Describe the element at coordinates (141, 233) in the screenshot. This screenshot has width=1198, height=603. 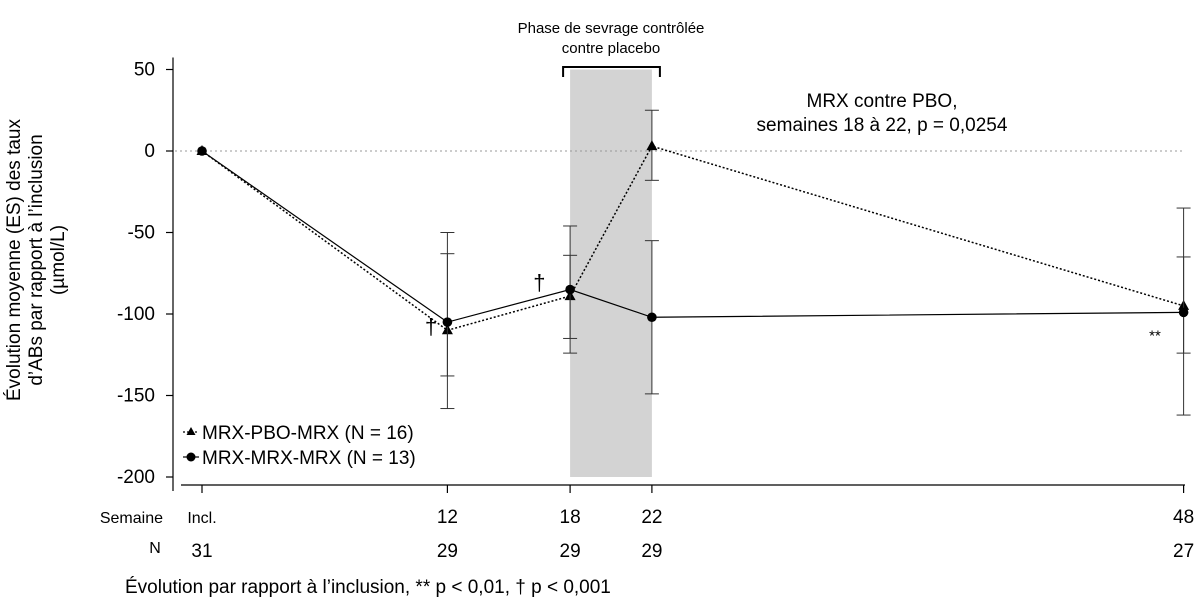
I see `y-tick-label: -50` at that location.